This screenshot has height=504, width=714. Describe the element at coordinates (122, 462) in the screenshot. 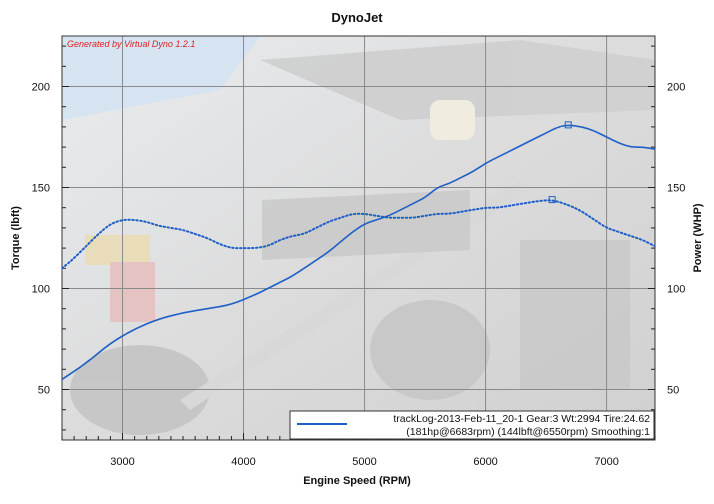

I see `x-tick-label: 3000` at that location.